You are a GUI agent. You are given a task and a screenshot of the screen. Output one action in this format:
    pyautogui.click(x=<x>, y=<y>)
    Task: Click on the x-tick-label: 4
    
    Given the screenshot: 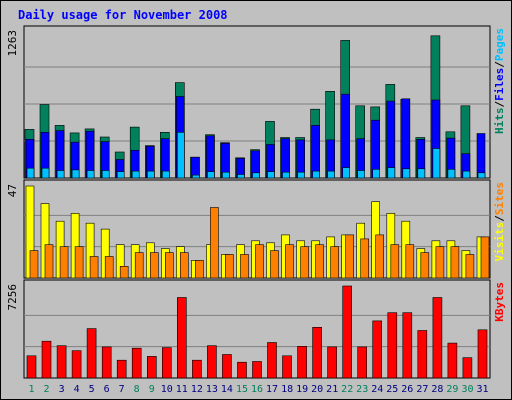 What is the action you would take?
    pyautogui.click(x=77, y=389)
    